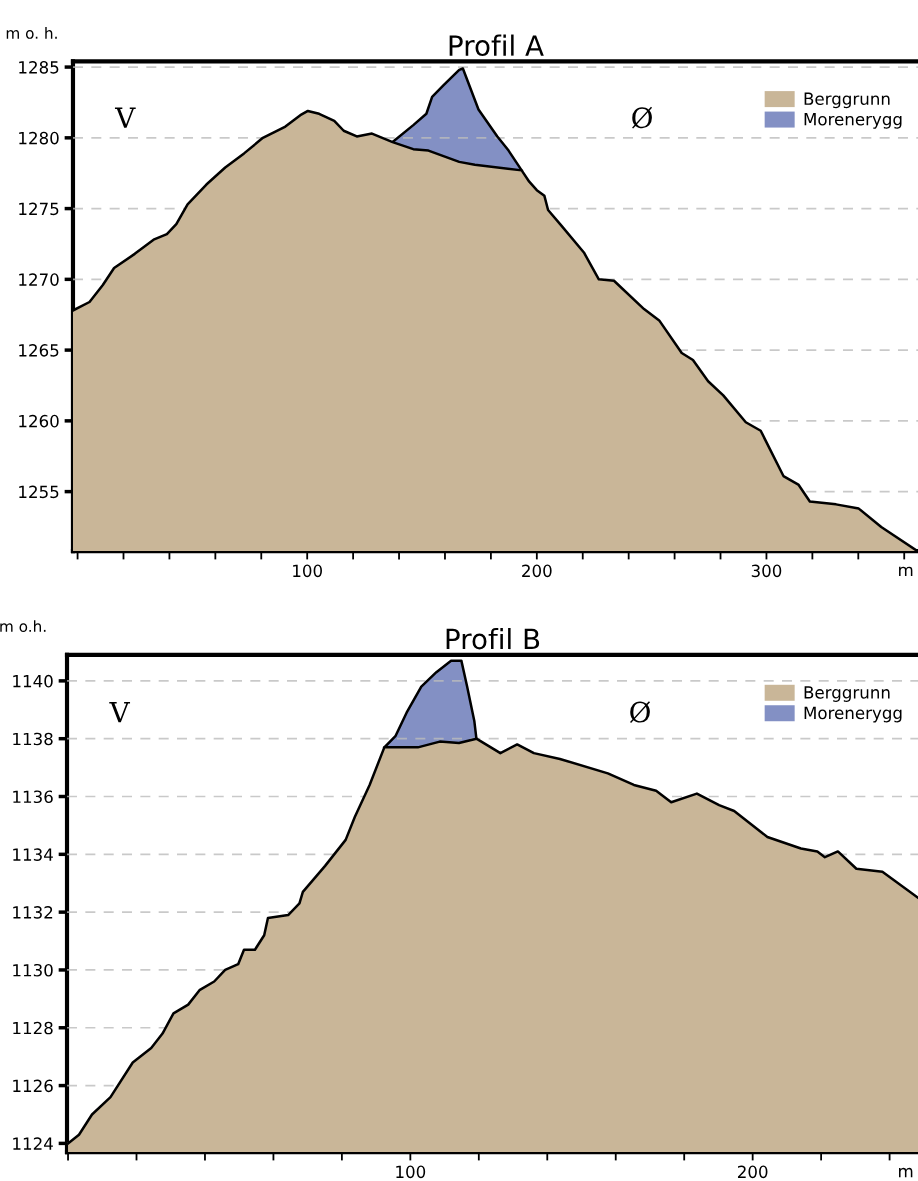  What do you see at coordinates (39, 421) in the screenshot?
I see `y-tick-label: 1260` at bounding box center [39, 421].